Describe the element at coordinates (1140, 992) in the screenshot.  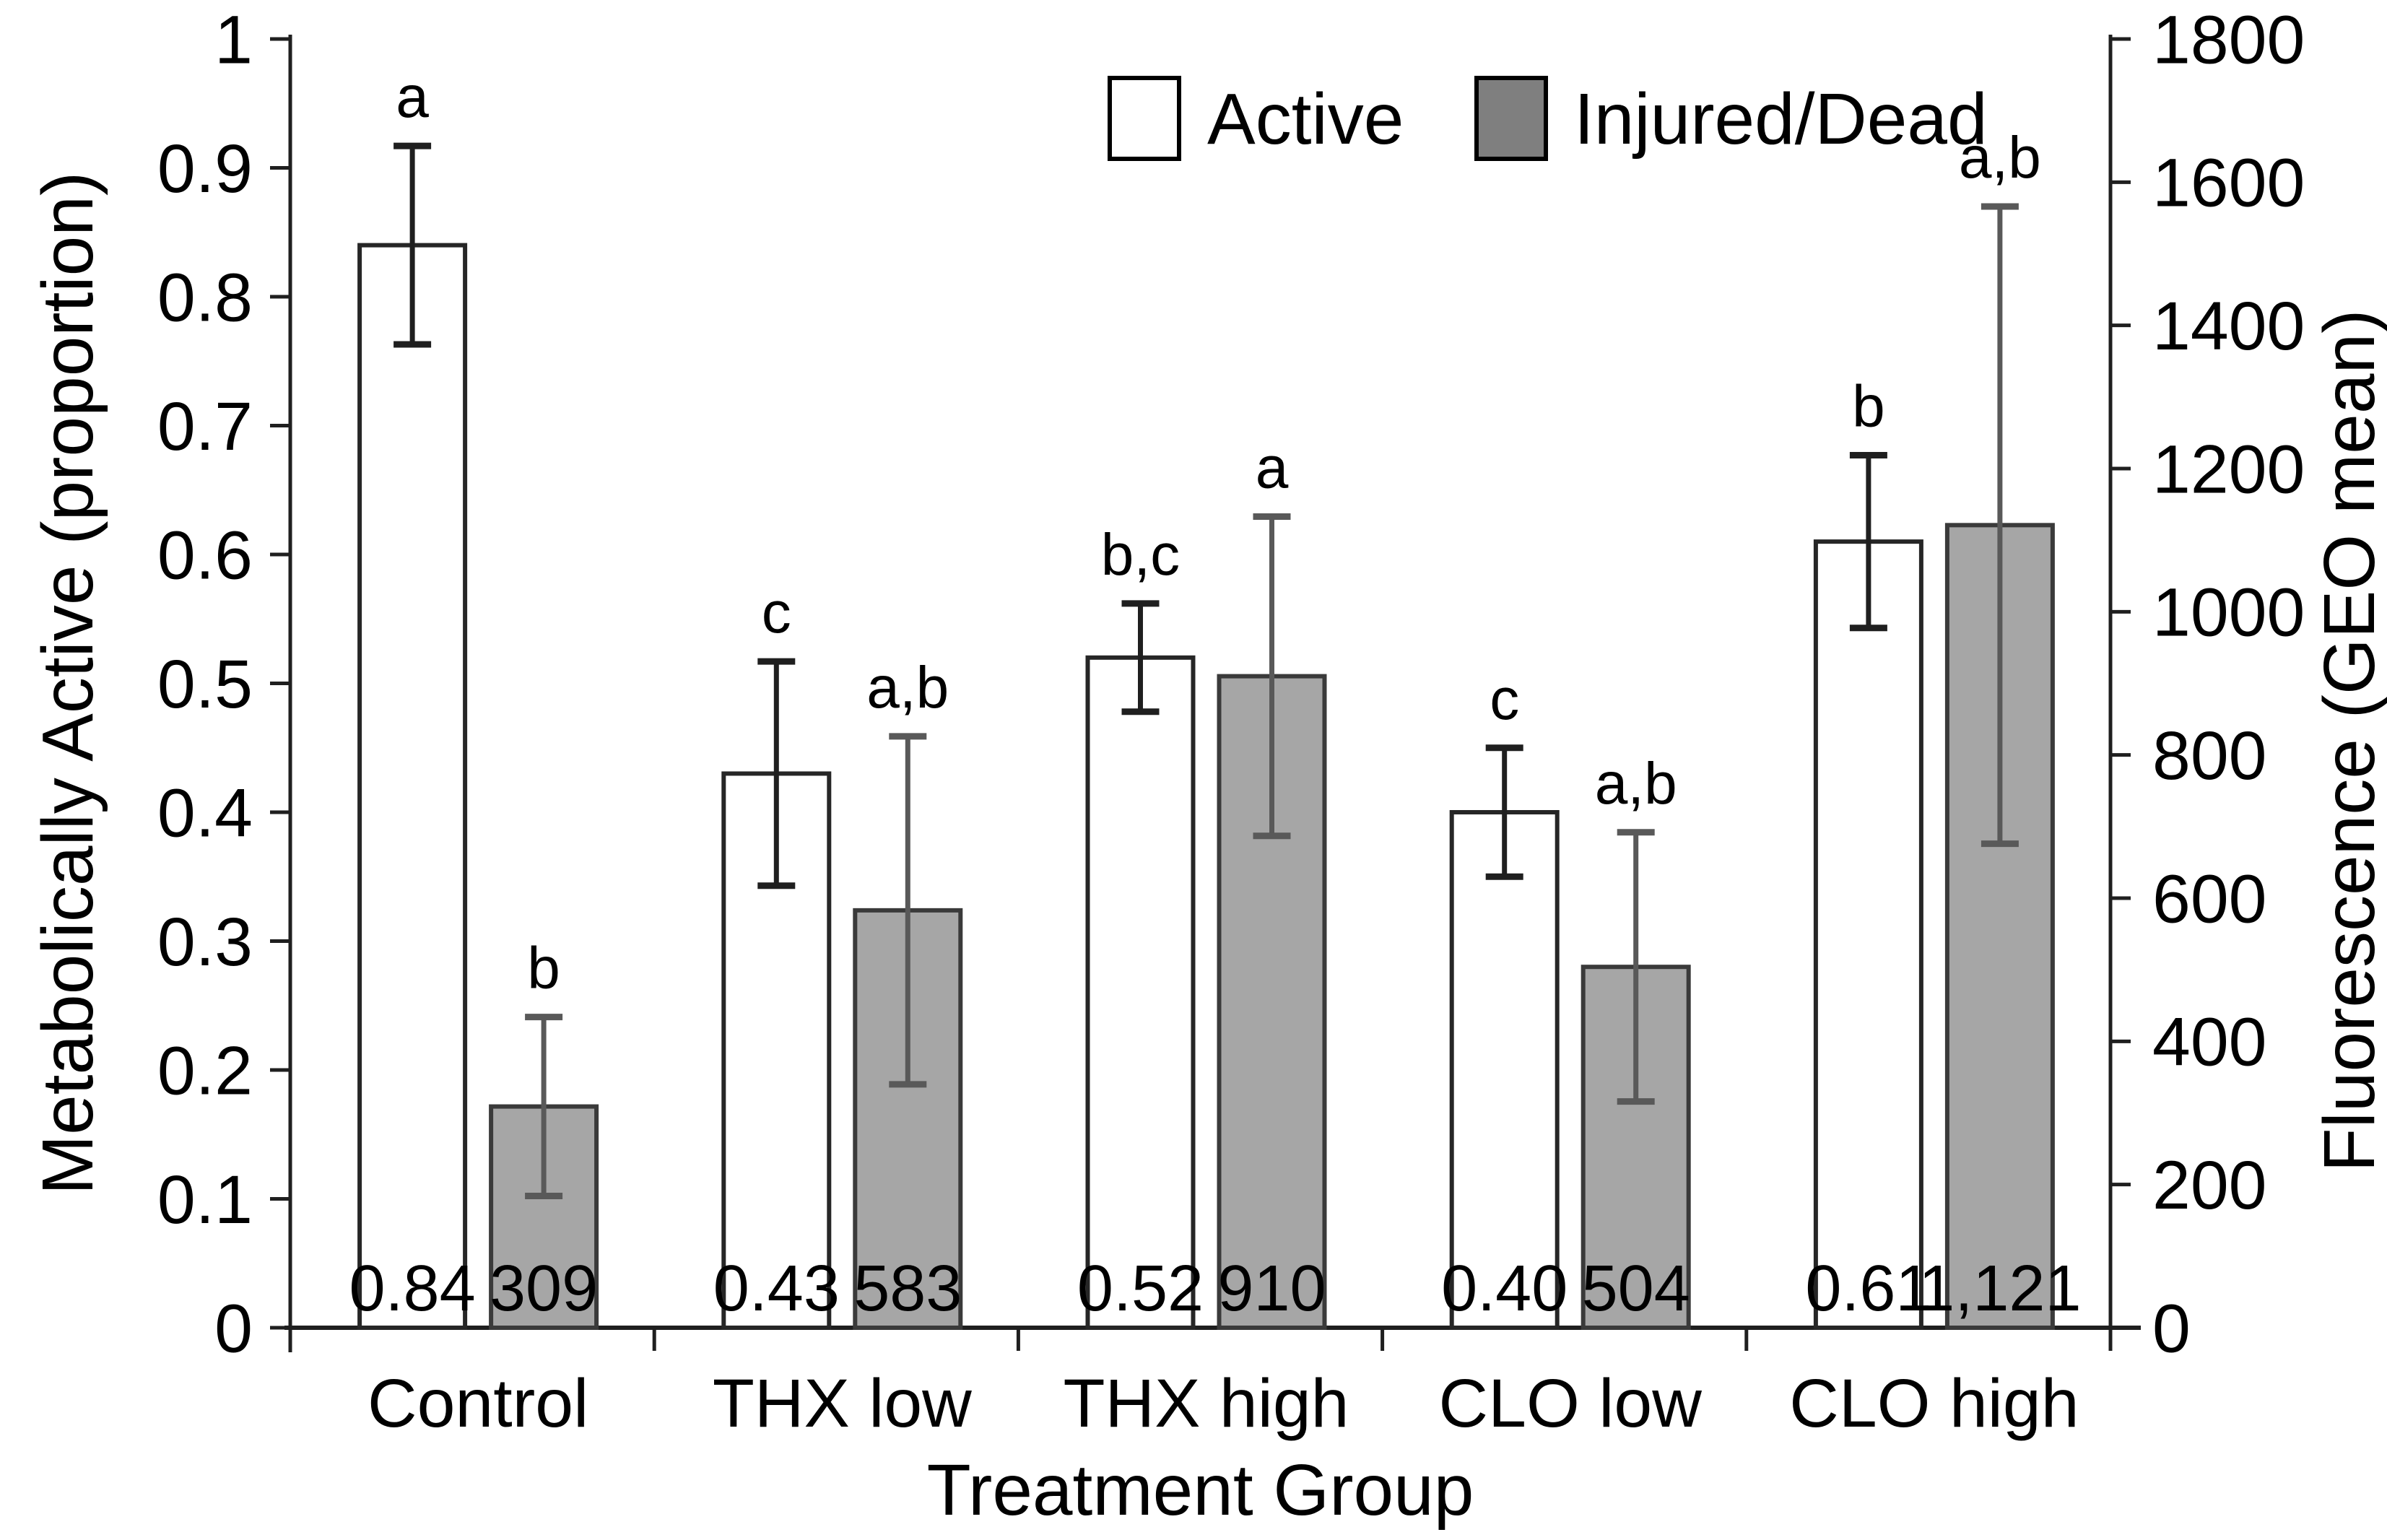
I see `bar-active-thx-high` at that location.